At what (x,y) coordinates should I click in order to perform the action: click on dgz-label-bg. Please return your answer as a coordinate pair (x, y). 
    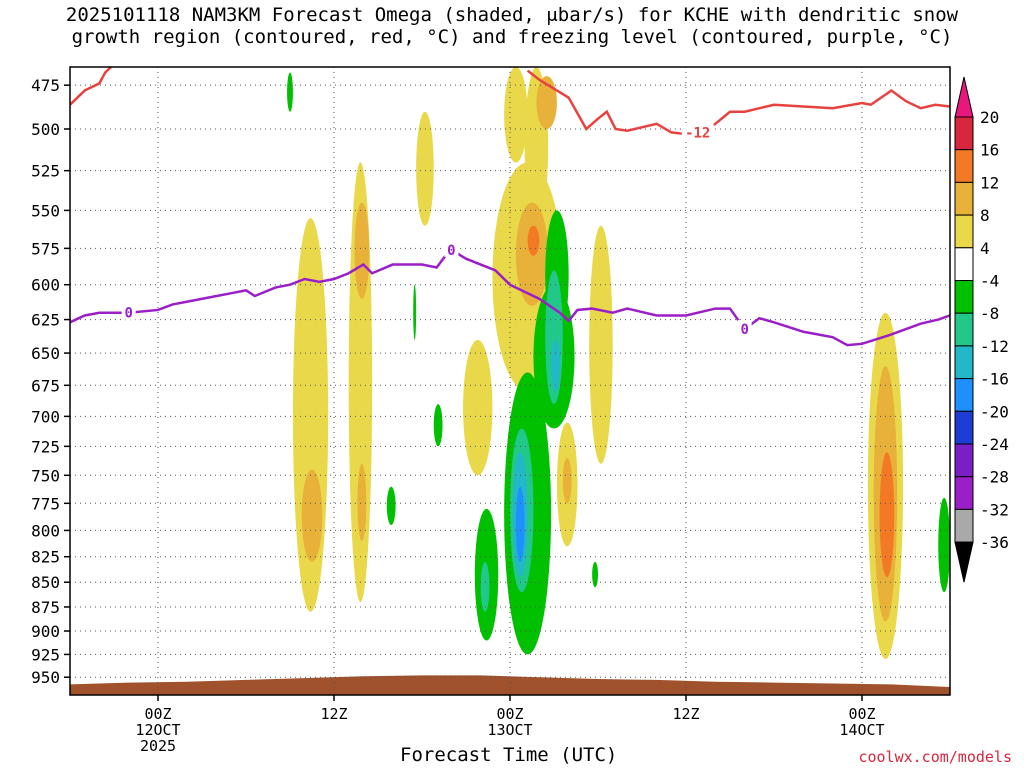
    Looking at the image, I should click on (697, 131).